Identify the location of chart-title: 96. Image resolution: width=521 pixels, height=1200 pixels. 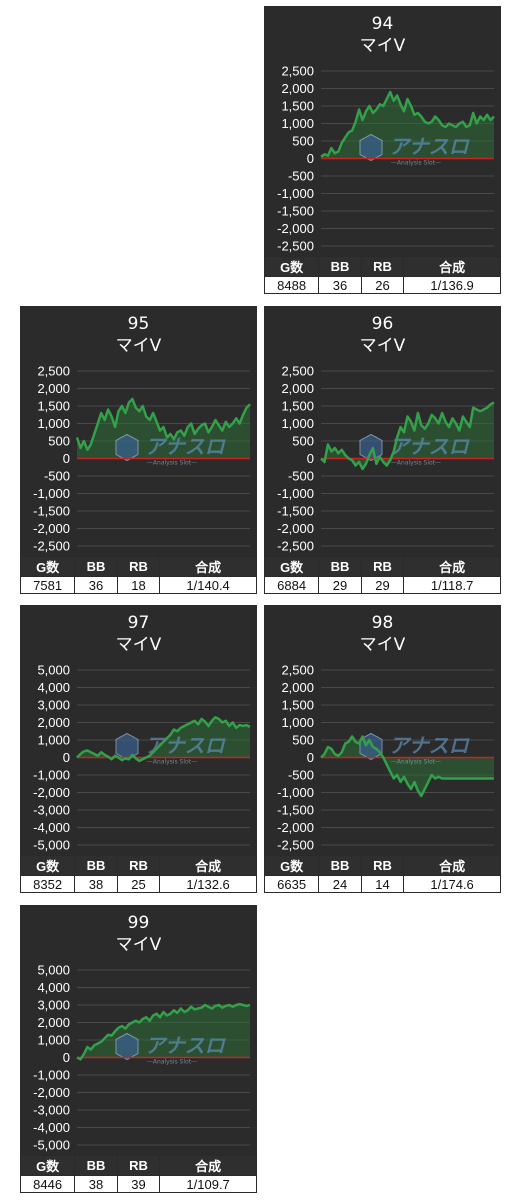
(383, 324).